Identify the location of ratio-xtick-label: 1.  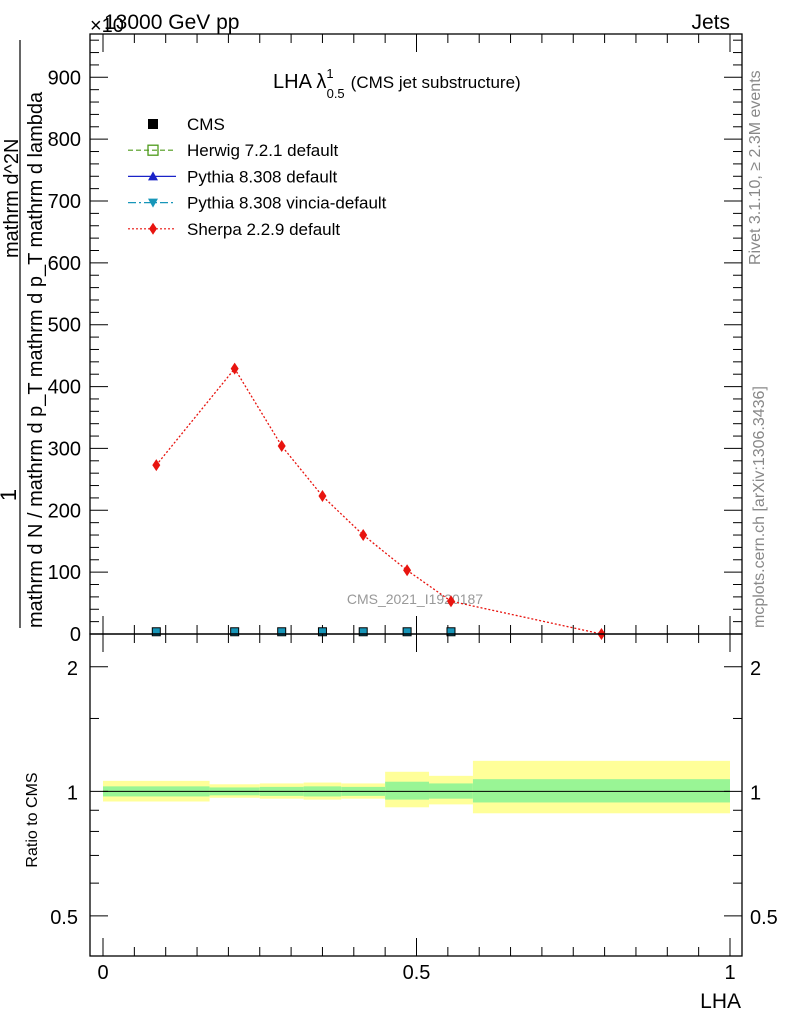
(729, 973).